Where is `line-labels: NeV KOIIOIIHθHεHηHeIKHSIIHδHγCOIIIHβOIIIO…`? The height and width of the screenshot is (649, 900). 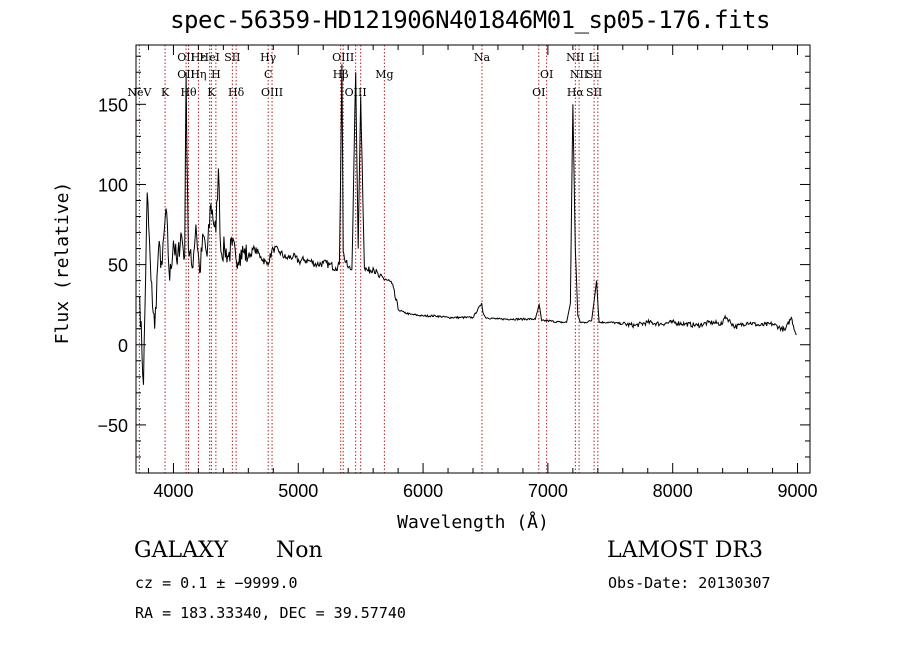 line-labels: NeV KOIIOIIHθHεHηHeIKHSIIHδHγCOIIIHβOIIIO… is located at coordinates (364, 75).